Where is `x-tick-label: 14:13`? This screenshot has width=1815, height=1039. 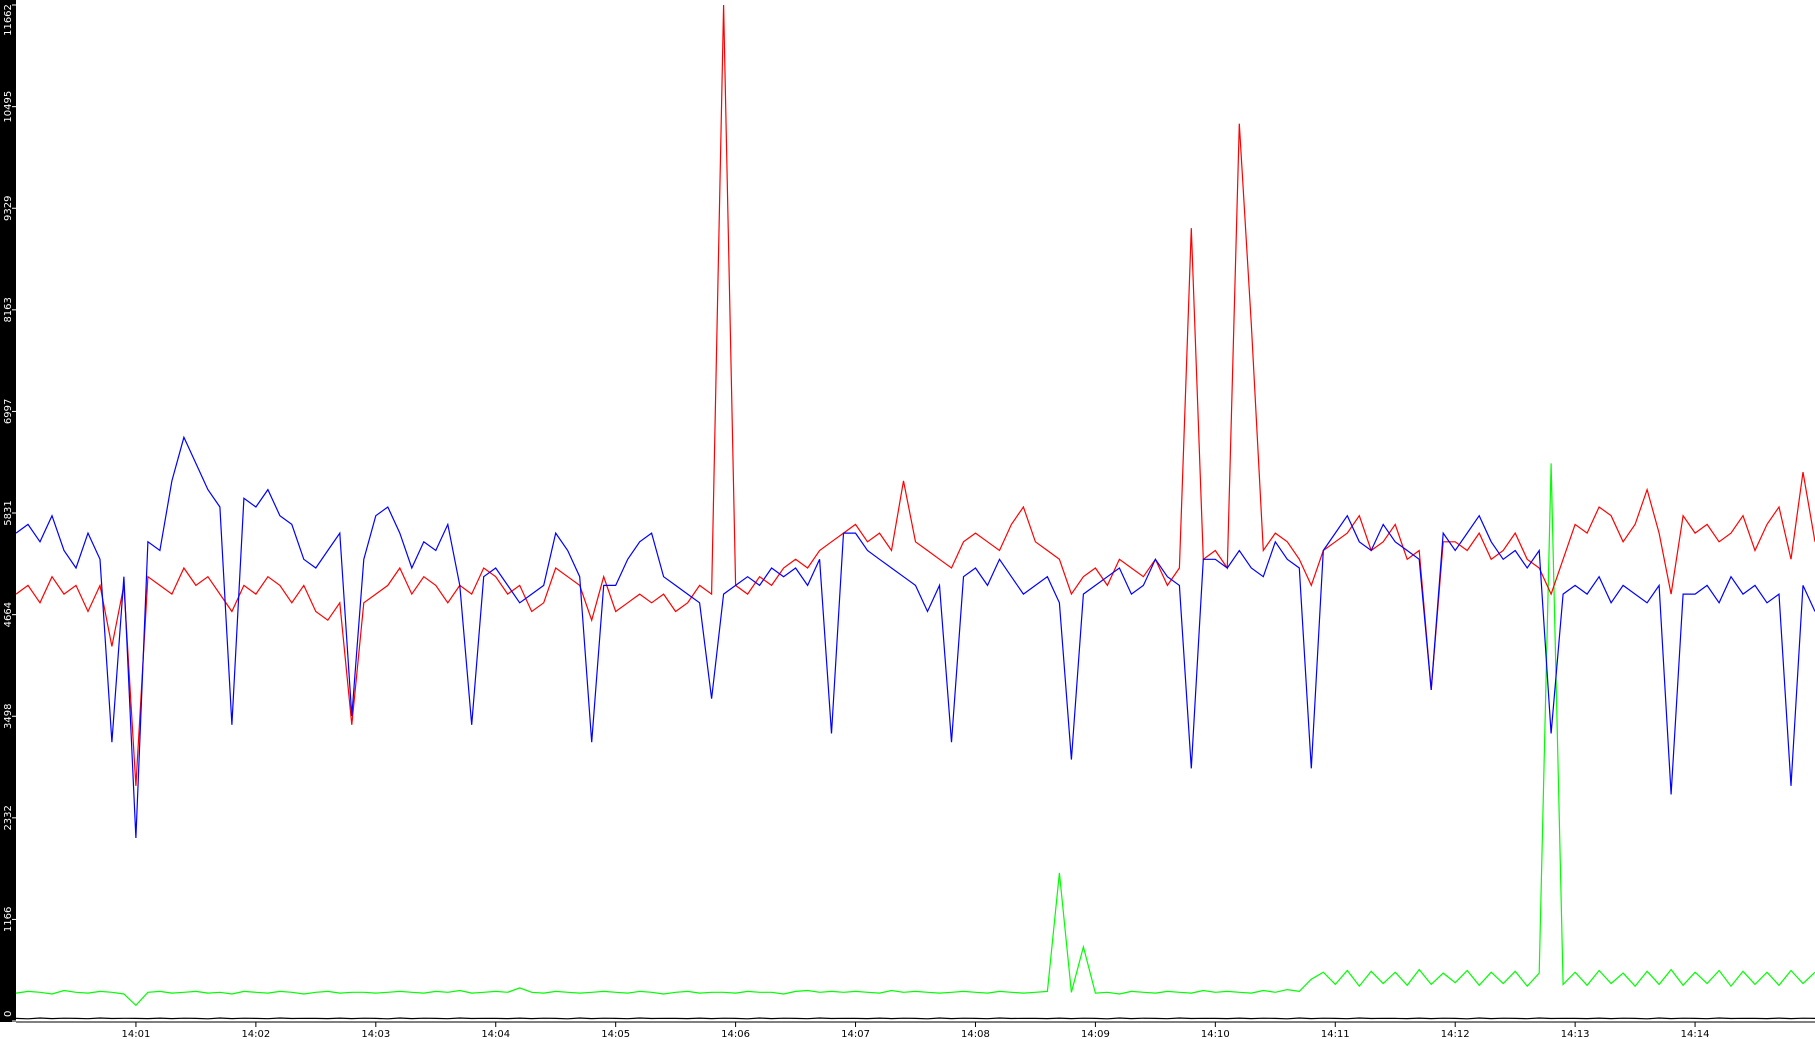 x-tick-label: 14:13 is located at coordinates (1575, 1034).